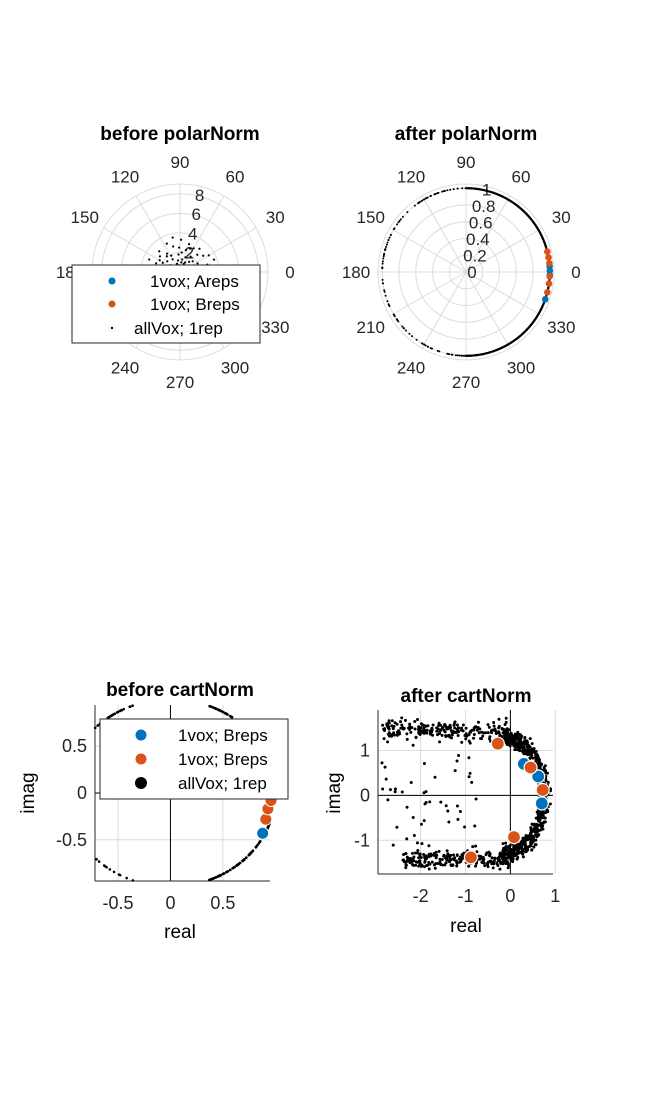  I want to click on x-tick-label: -1, so click(465, 896).